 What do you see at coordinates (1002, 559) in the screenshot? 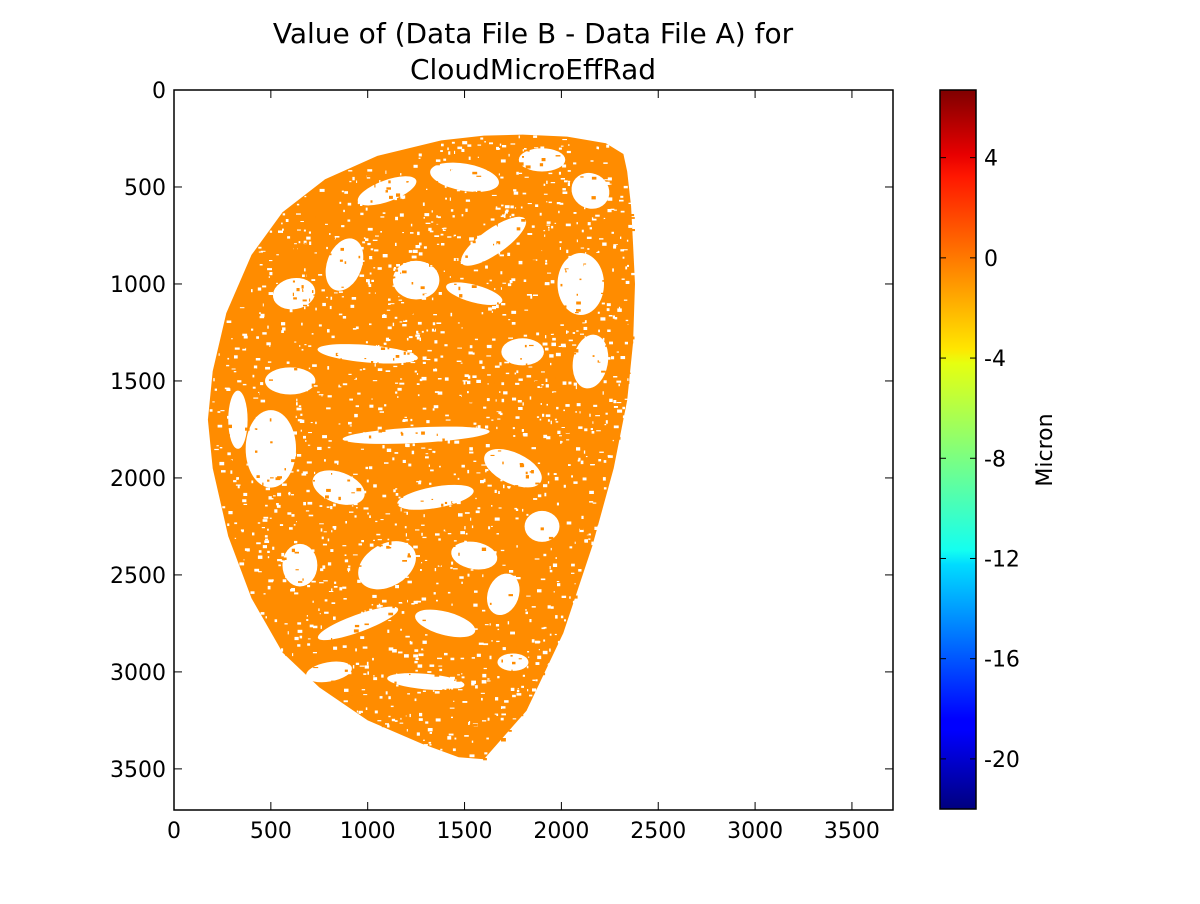
I see `colorbar-tick-label: -12` at bounding box center [1002, 559].